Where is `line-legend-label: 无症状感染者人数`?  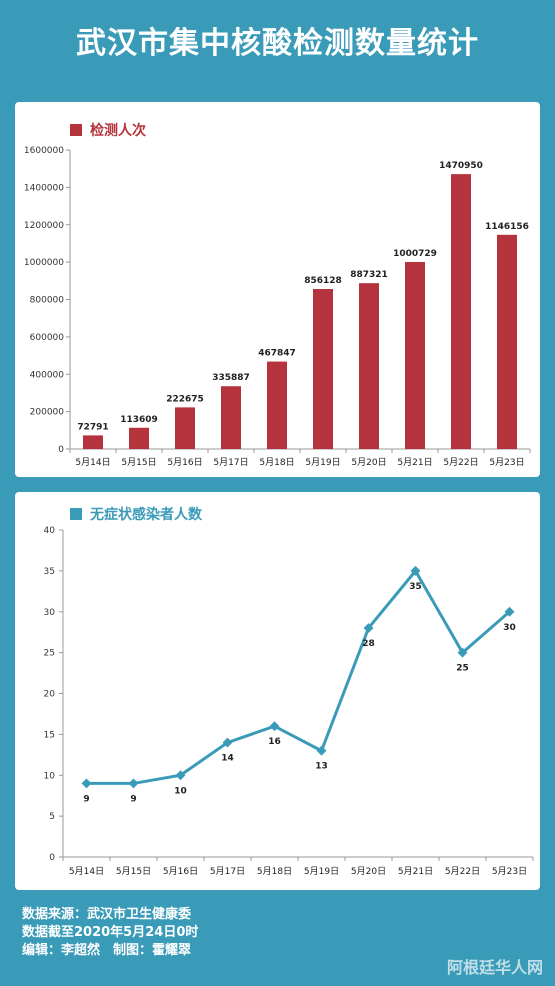 line-legend-label: 无症状感染者人数 is located at coordinates (146, 515).